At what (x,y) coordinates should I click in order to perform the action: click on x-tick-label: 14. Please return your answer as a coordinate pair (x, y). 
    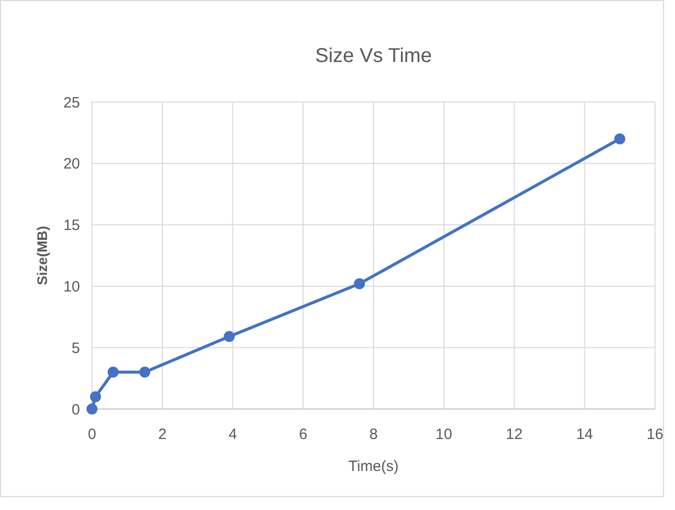
    Looking at the image, I should click on (584, 434).